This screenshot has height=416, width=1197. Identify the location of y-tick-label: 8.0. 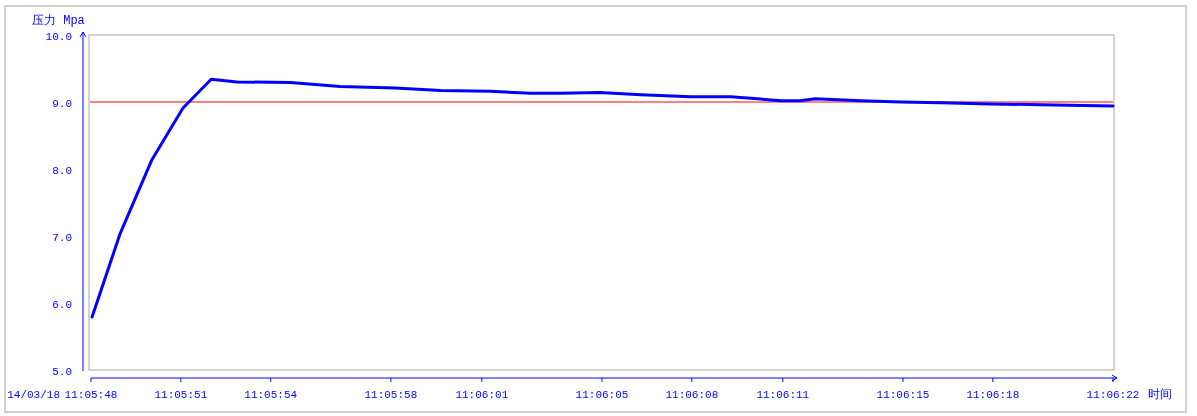
(62, 171).